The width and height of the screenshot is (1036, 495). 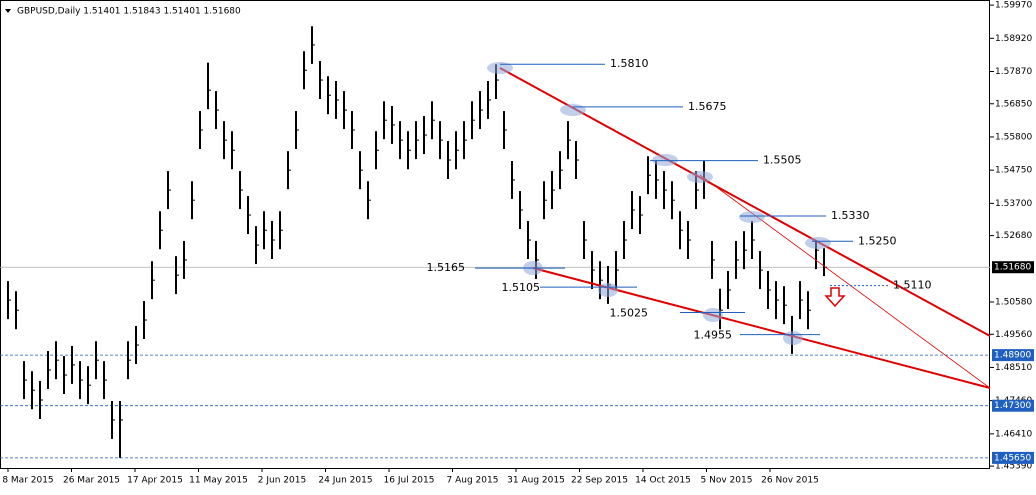 I want to click on y-tick-label: 1.55800, so click(x=1013, y=137).